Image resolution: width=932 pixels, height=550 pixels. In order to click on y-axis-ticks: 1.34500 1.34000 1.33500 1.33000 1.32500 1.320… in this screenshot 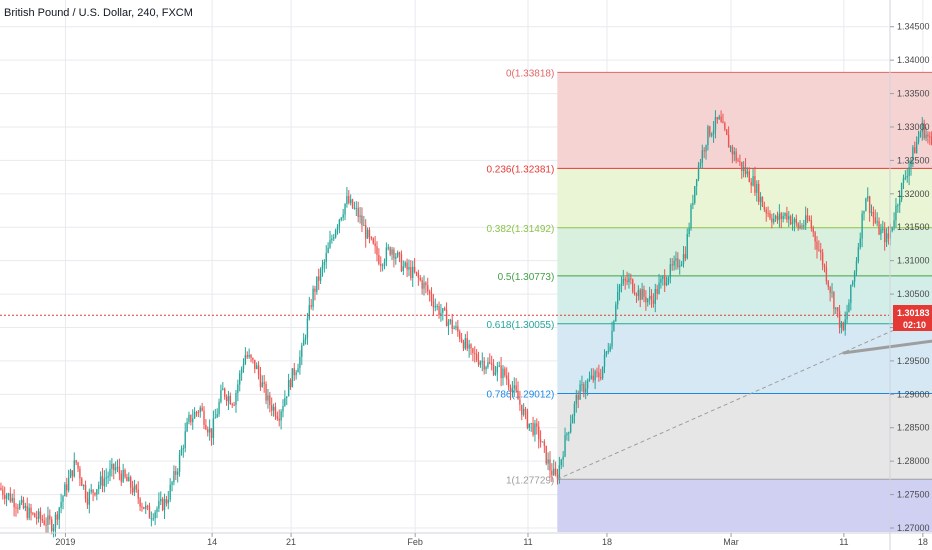, I will do `click(910, 277)`.